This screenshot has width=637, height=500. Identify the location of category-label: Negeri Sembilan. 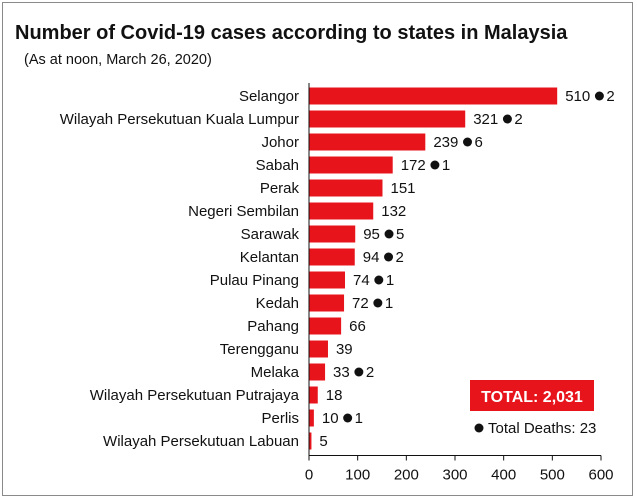
(243, 211).